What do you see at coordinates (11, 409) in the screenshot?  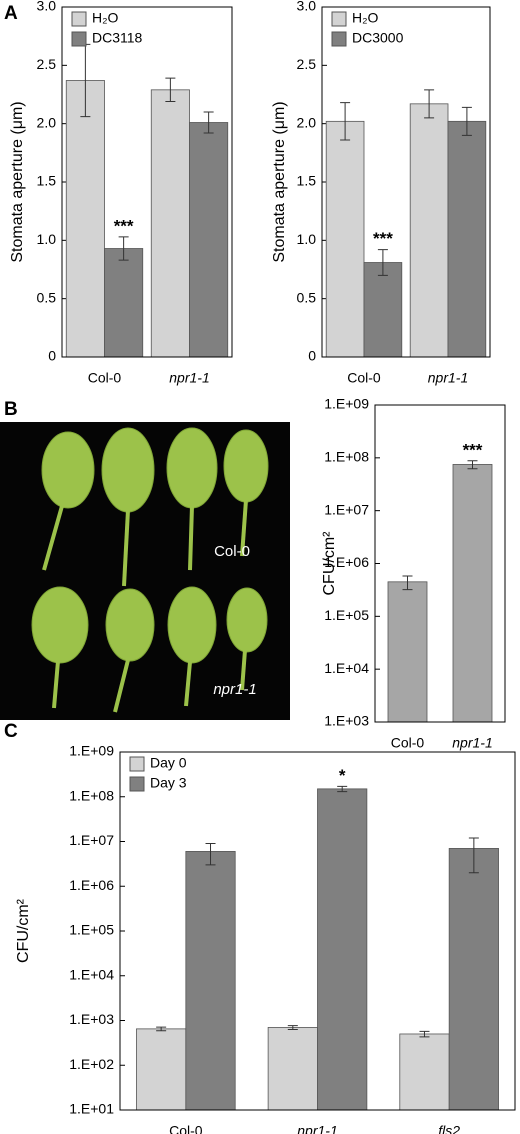 I see `panel-label: B` at bounding box center [11, 409].